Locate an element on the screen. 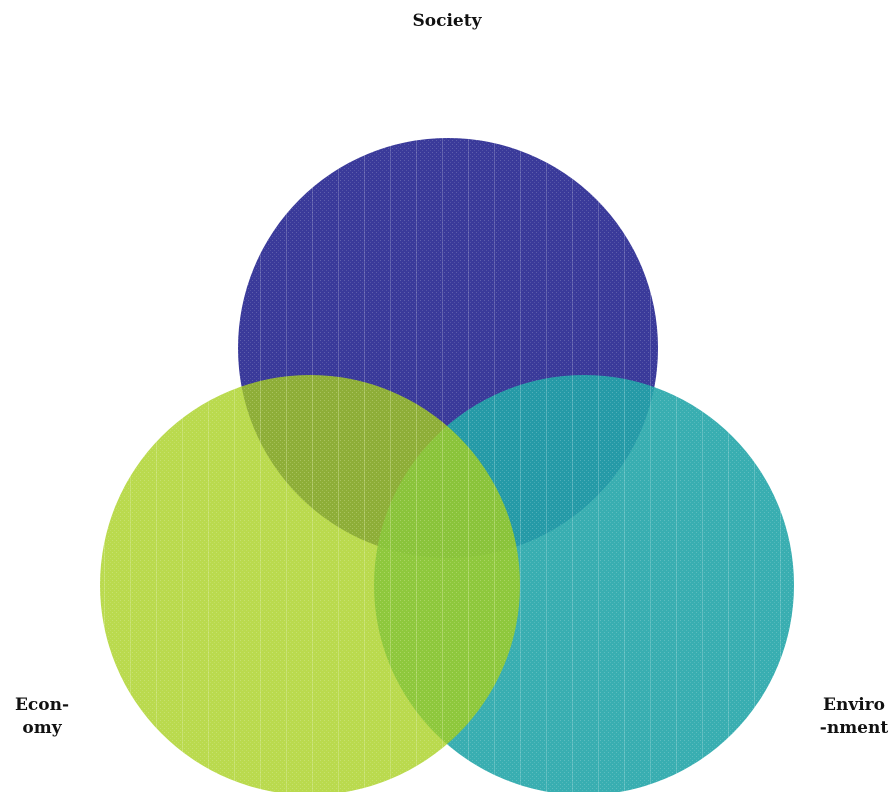 The image size is (894, 792). society-label: Society is located at coordinates (447, 21).